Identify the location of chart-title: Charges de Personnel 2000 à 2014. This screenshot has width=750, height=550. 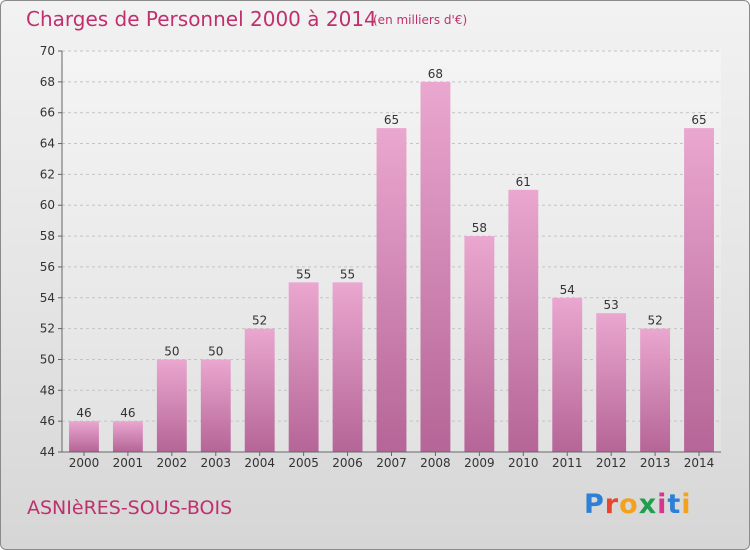
(201, 19).